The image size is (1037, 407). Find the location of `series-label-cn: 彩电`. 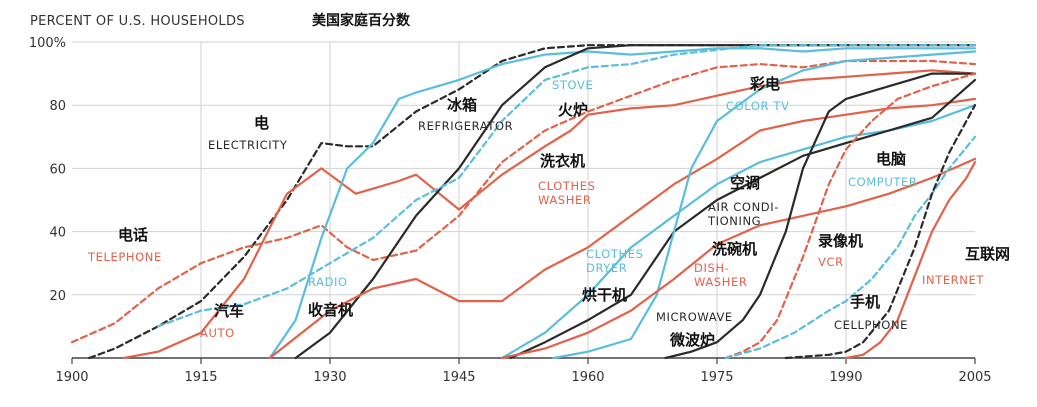

series-label-cn: 彩电 is located at coordinates (764, 84).